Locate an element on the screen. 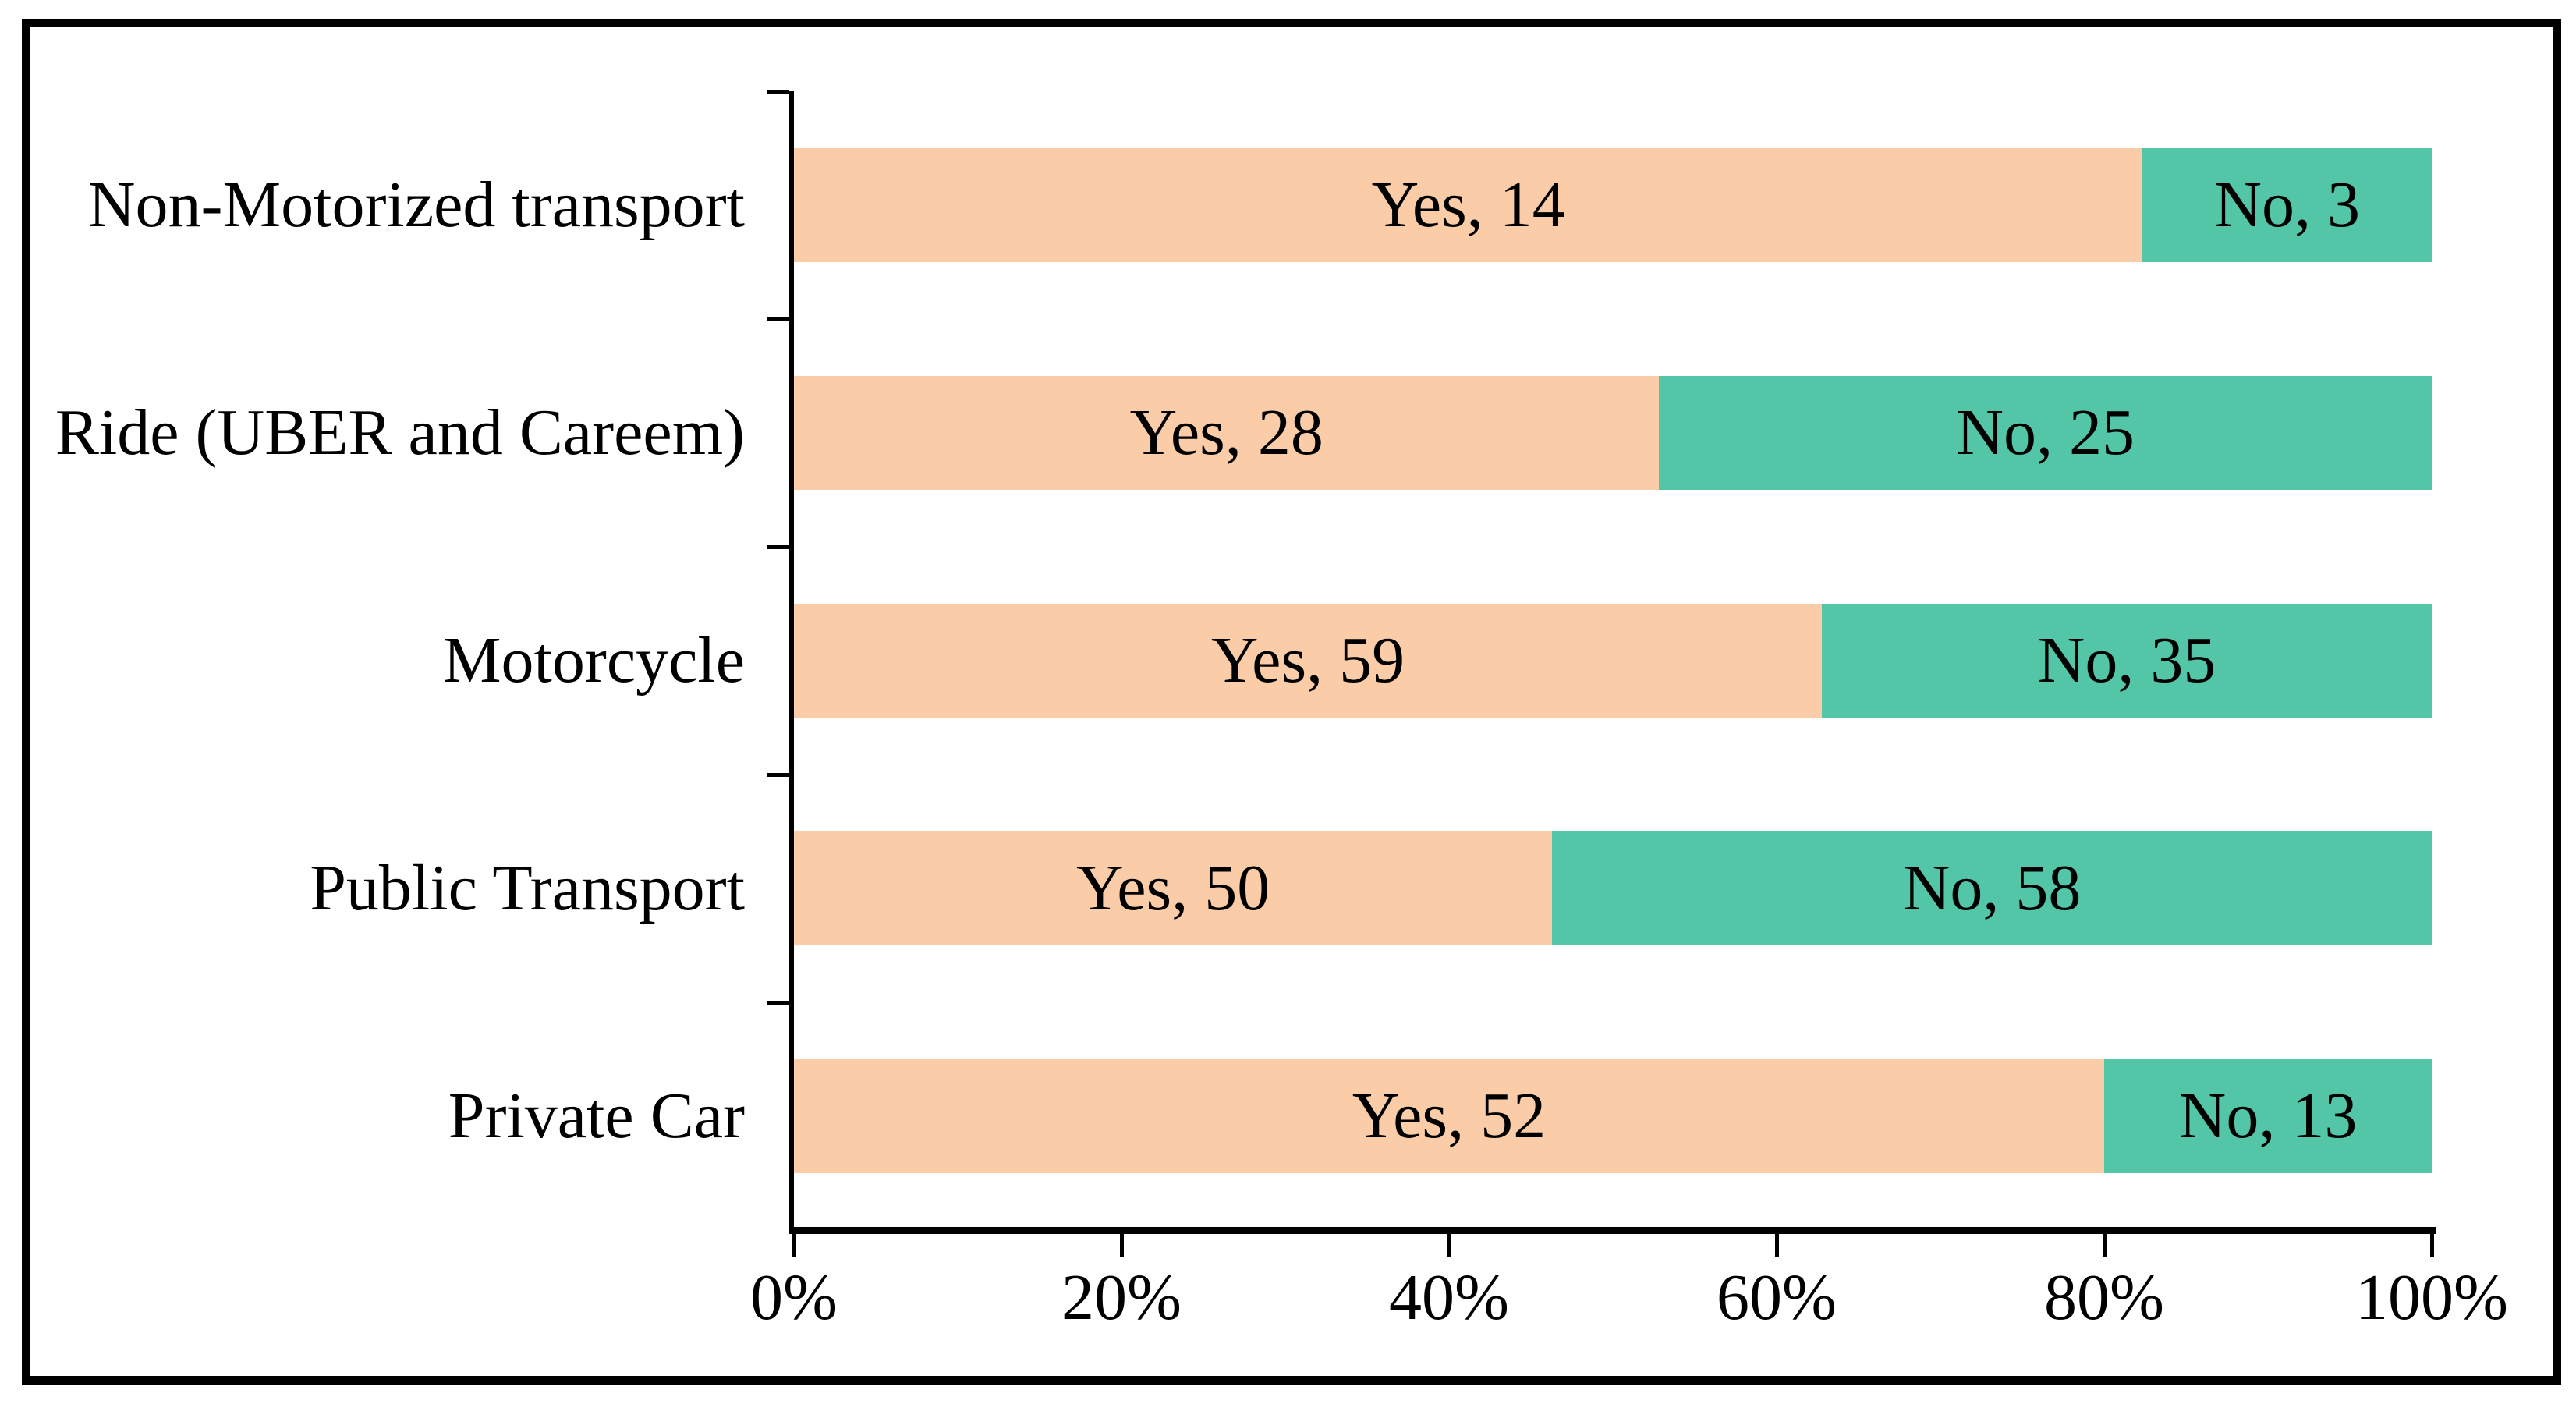 This screenshot has width=2576, height=1404. bar-segment-label: Yes, 52 is located at coordinates (1450, 1116).